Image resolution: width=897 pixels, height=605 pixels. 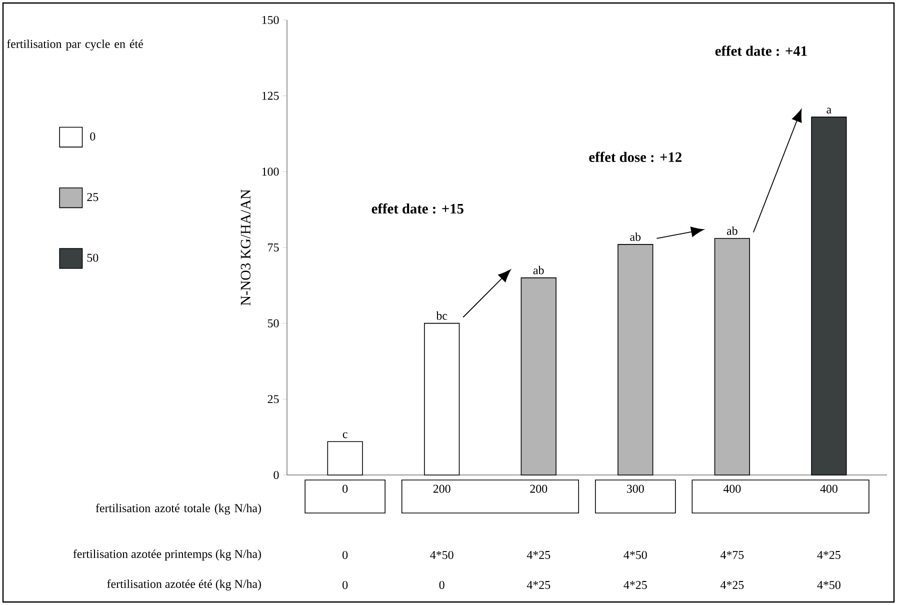 What do you see at coordinates (276, 475) in the screenshot?
I see `y-tick-label: 0` at bounding box center [276, 475].